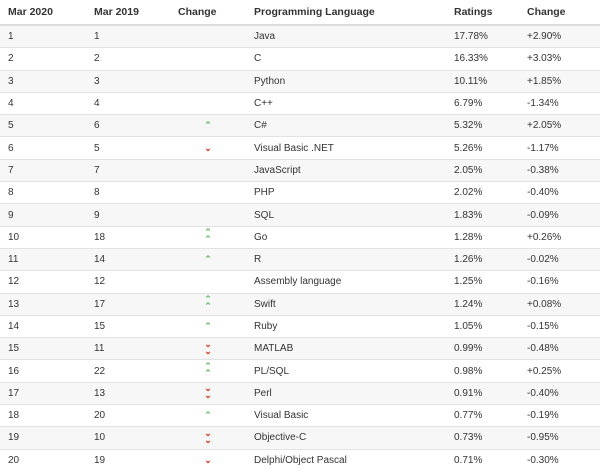 This screenshot has width=600, height=473. I want to click on table-row: 7 7 JavaScript 2.05% -0.38%, so click(300, 170).